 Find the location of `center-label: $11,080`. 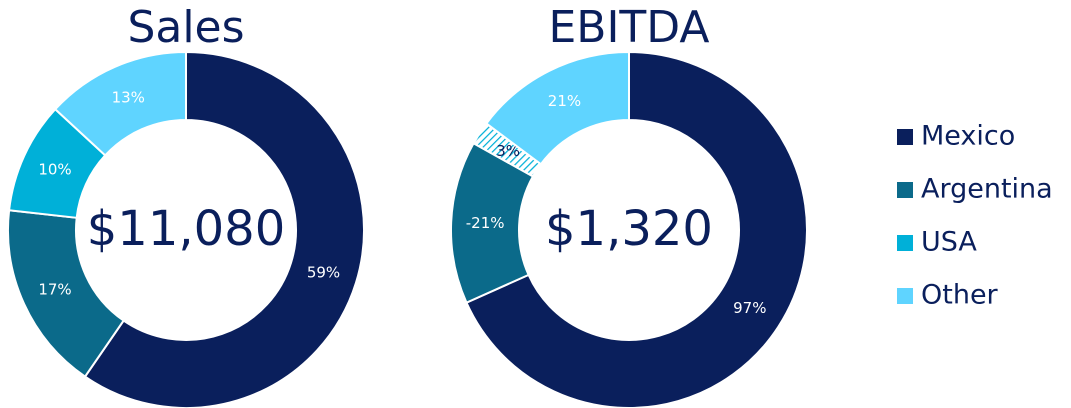

center-label: $11,080 is located at coordinates (186, 229).